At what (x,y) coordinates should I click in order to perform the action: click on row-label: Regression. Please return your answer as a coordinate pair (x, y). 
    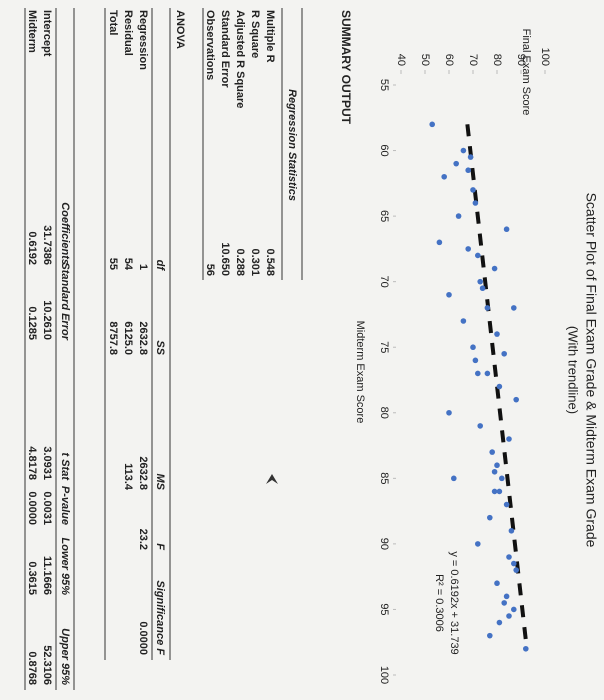
    Looking at the image, I should click on (143, 40).